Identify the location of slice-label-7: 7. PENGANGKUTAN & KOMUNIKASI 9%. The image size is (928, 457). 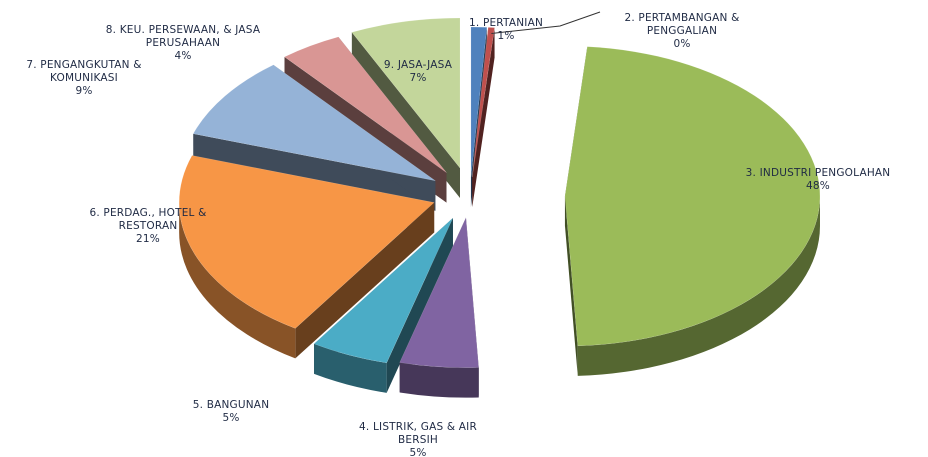
(83, 78).